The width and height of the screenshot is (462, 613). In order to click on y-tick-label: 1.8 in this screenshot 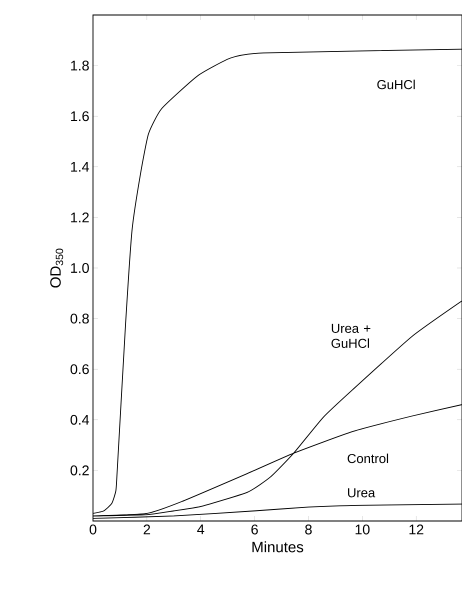, I will do `click(80, 65)`.